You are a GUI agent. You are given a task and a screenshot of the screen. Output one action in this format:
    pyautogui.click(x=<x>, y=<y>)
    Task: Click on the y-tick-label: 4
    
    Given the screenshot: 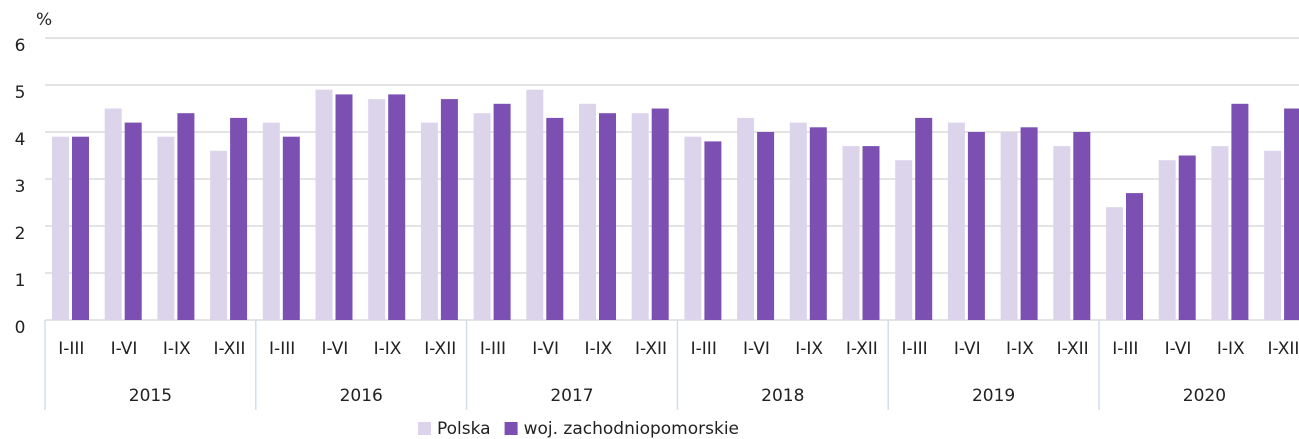 What is the action you would take?
    pyautogui.click(x=20, y=140)
    